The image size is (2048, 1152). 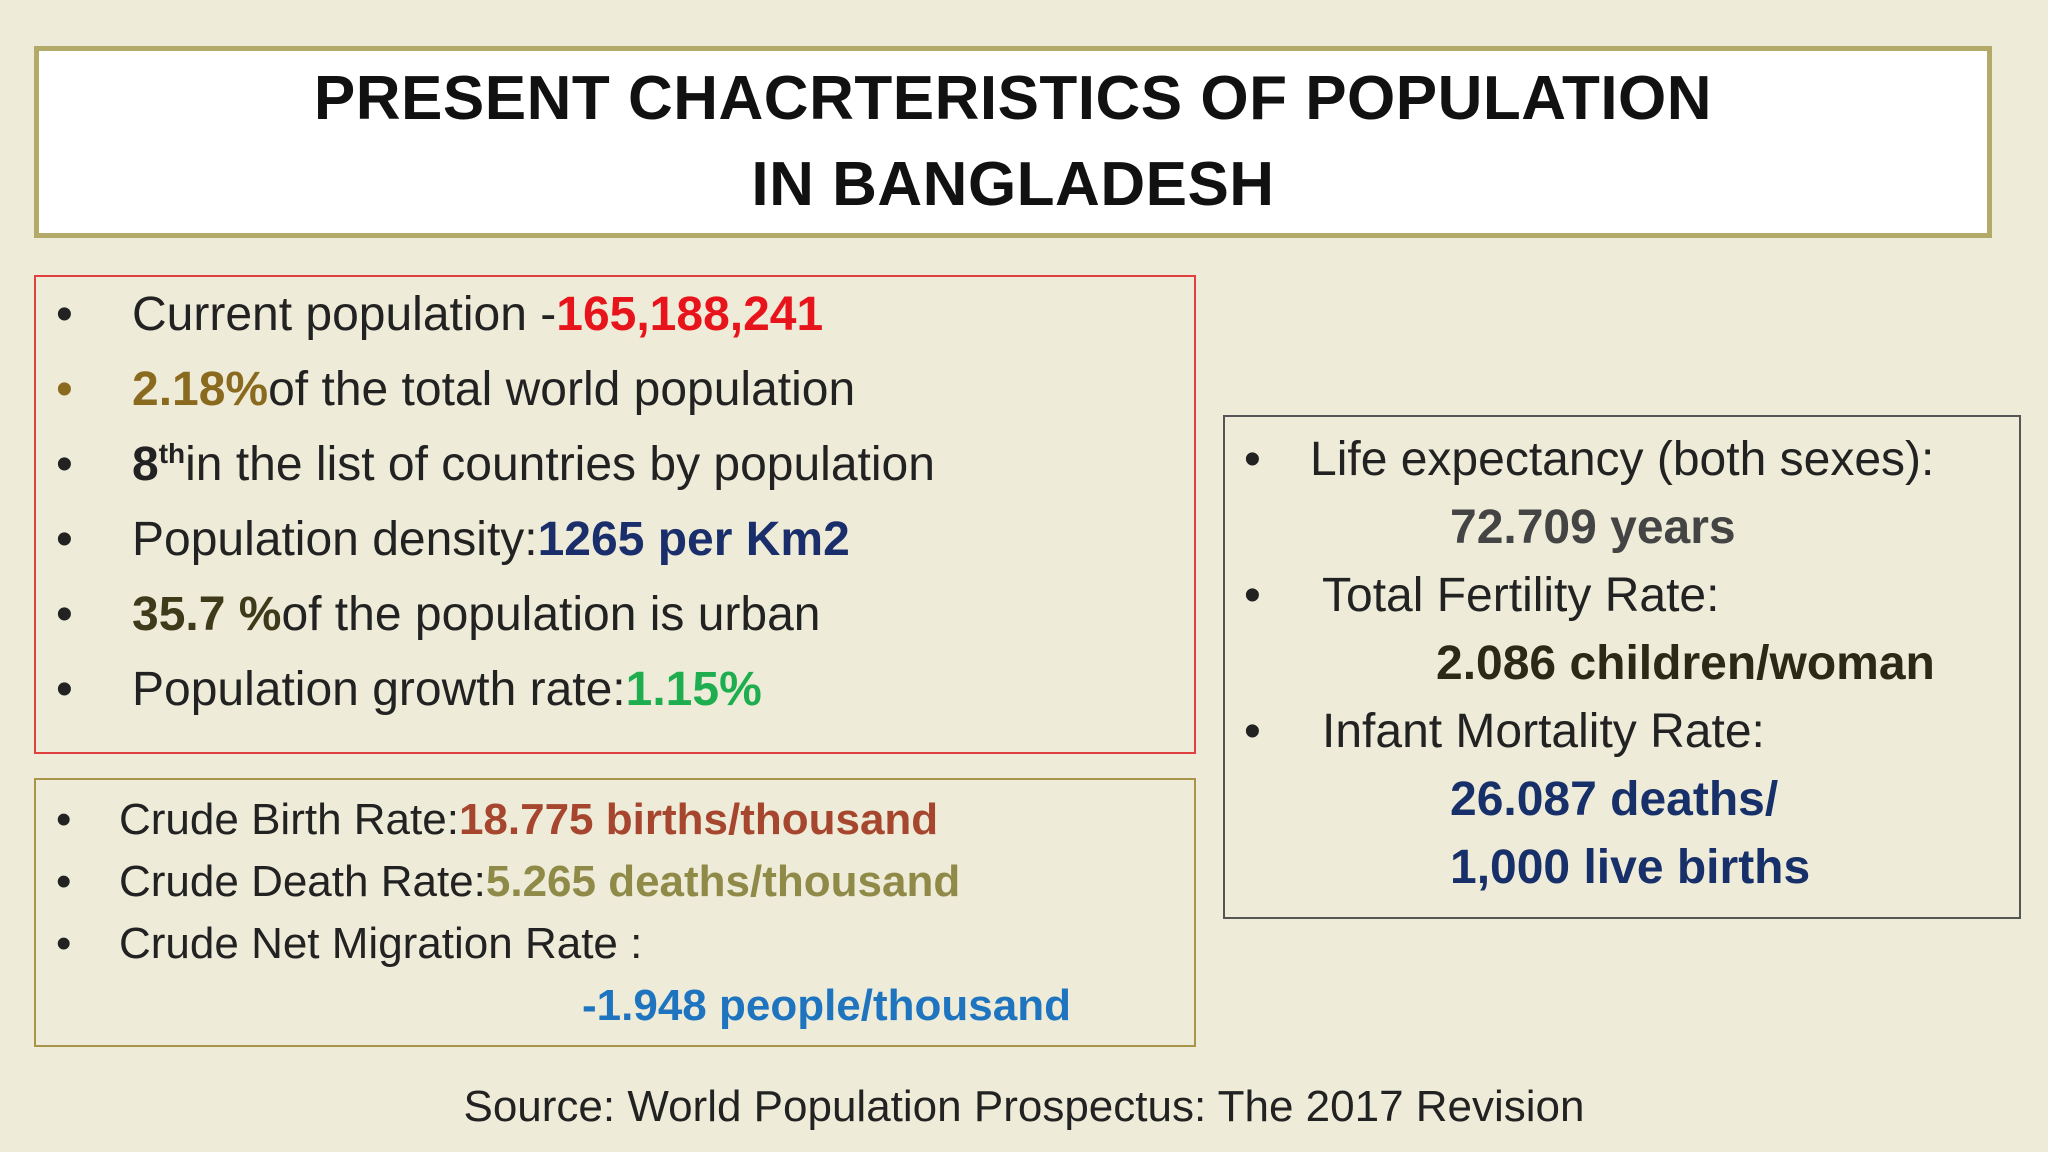 I want to click on migration-rate-value: -1.948 people/thousand, so click(x=826, y=1005).